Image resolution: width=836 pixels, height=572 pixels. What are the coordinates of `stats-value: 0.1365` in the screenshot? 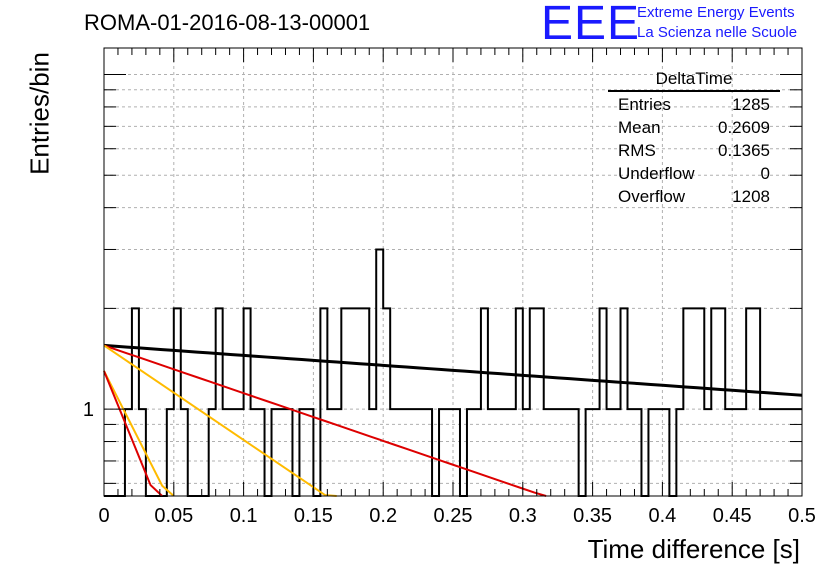 It's located at (744, 150).